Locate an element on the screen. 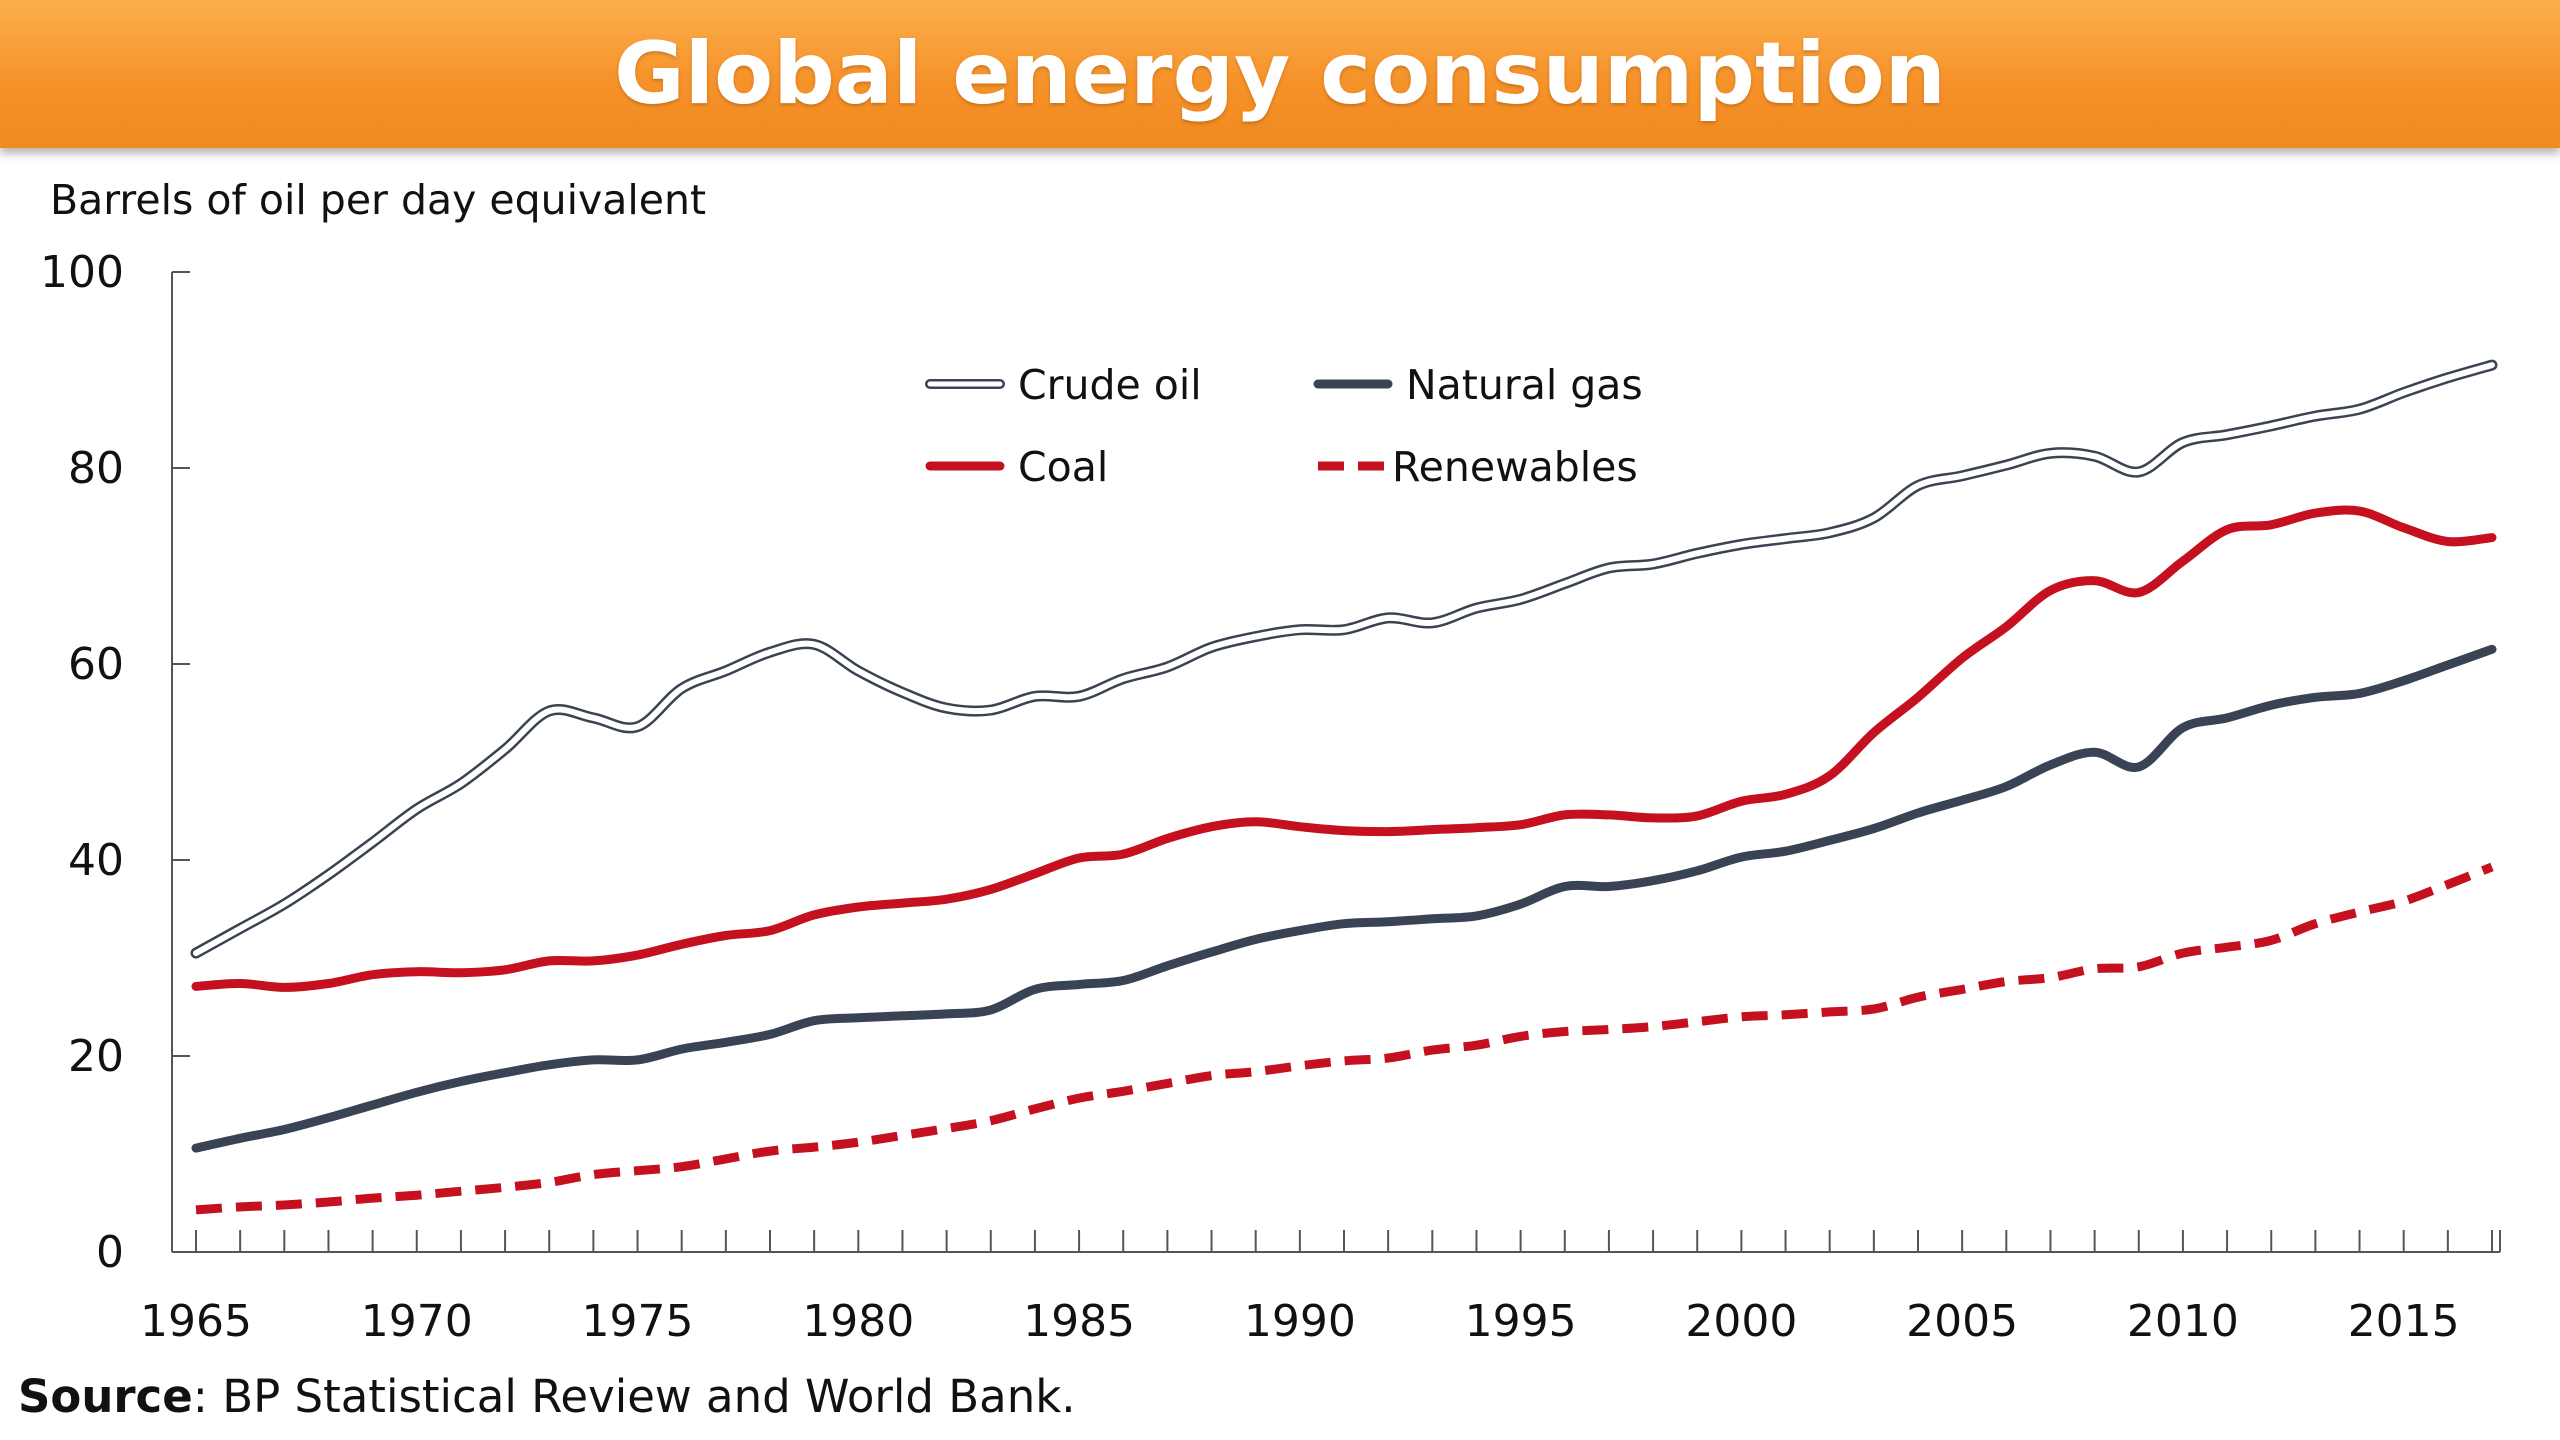  x-tick-label: 1965 is located at coordinates (196, 1321).